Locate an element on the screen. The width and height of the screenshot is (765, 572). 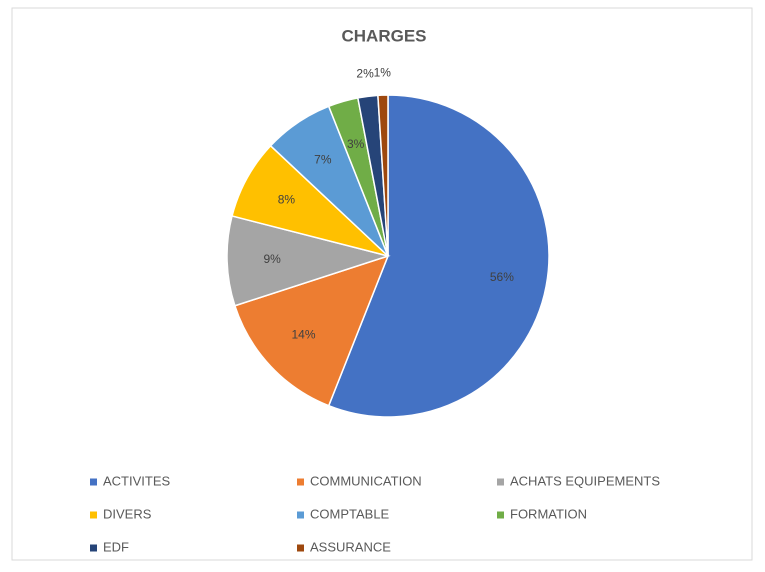
data-label: 7% is located at coordinates (323, 159).